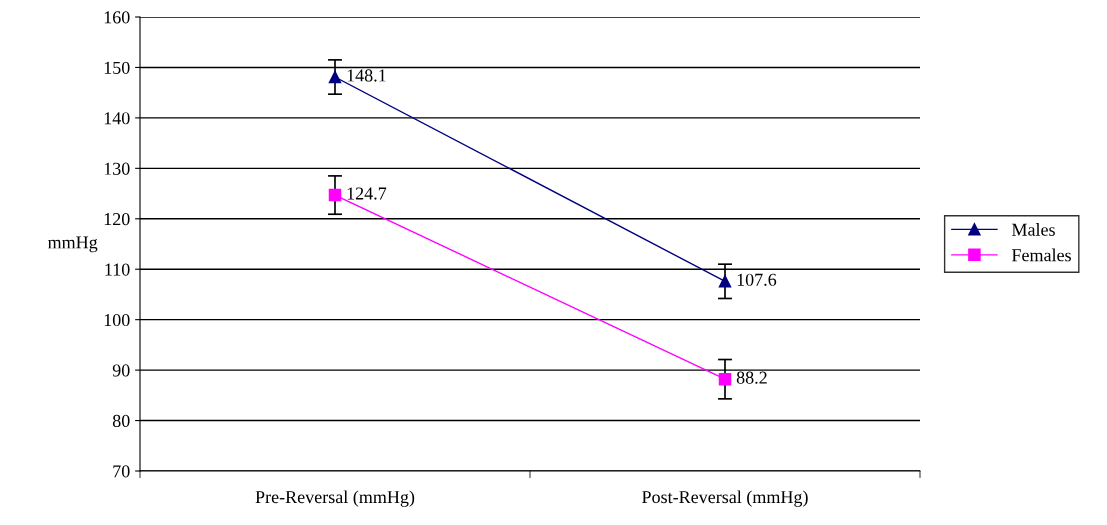 Image resolution: width=1107 pixels, height=525 pixels. I want to click on y-tick-label: 100, so click(117, 320).